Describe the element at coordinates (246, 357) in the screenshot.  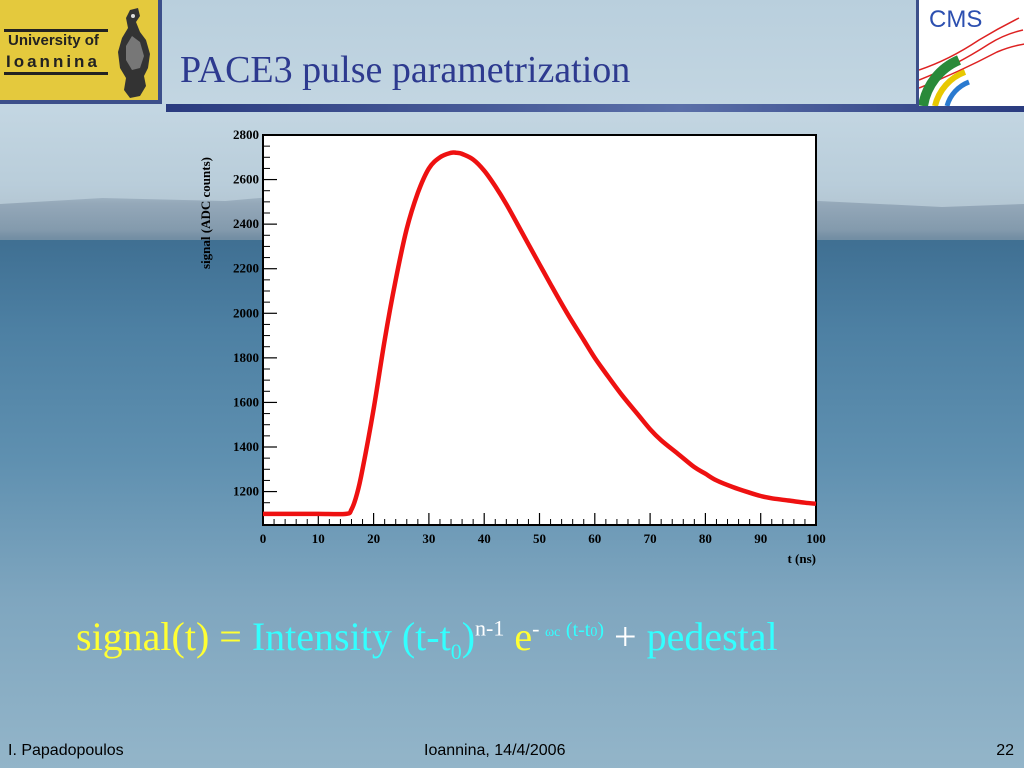
I see `y-tick-label: 1800` at that location.